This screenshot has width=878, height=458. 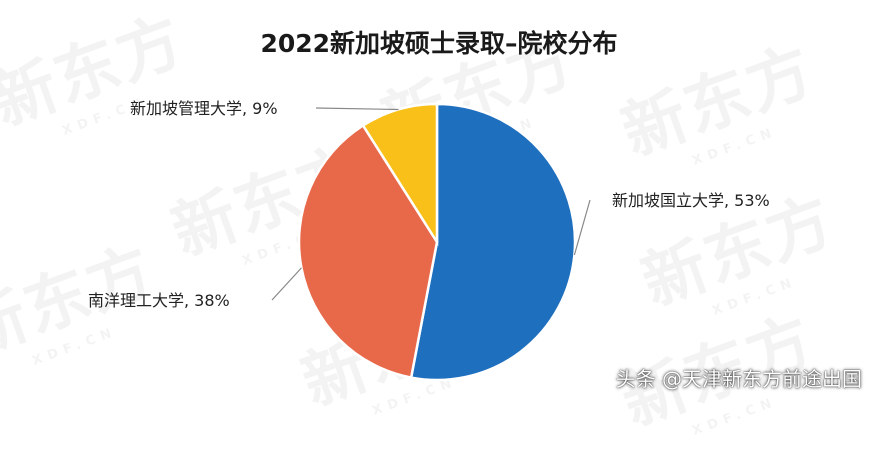 I want to click on data-label: 南洋理工大学, 38%, so click(x=159, y=300).